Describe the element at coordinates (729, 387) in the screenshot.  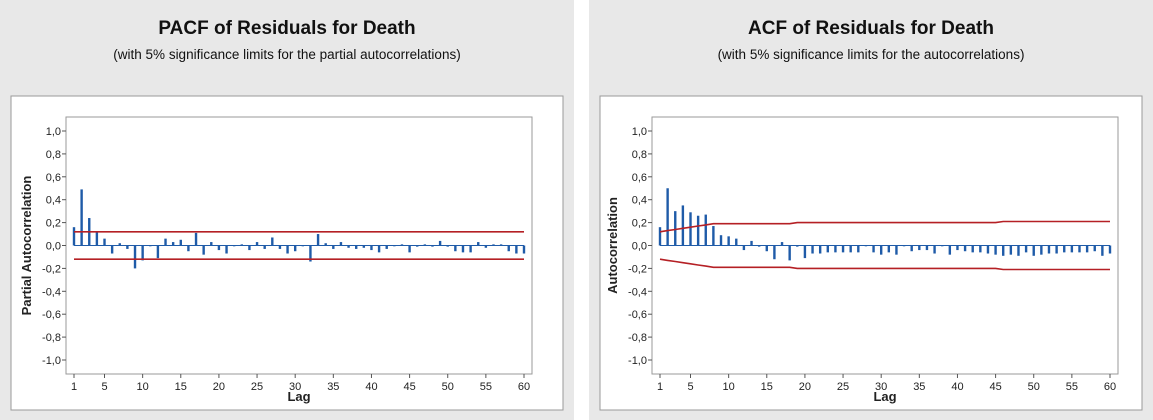
I see `x-tick-label: 10` at that location.